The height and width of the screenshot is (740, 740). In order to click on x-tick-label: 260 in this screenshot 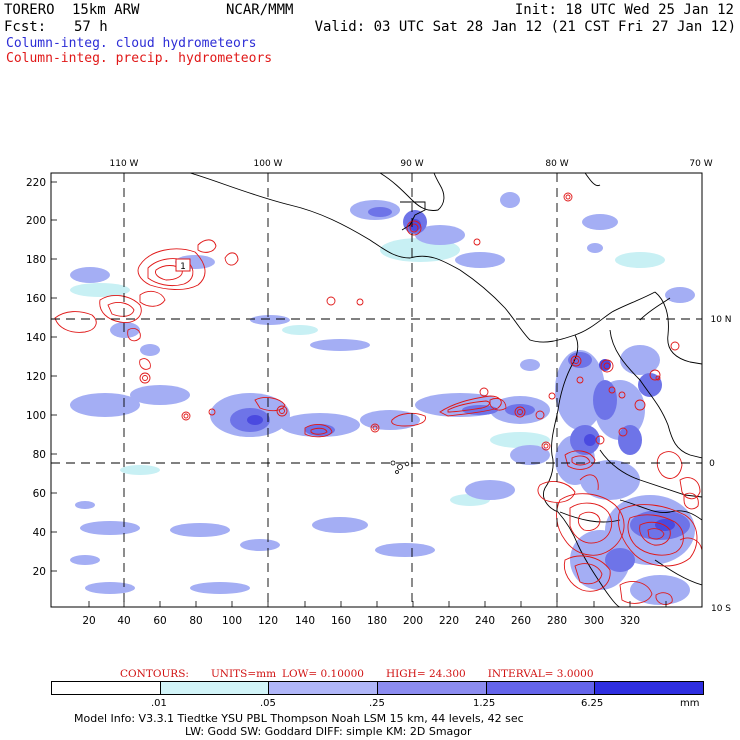, I will do `click(521, 621)`.